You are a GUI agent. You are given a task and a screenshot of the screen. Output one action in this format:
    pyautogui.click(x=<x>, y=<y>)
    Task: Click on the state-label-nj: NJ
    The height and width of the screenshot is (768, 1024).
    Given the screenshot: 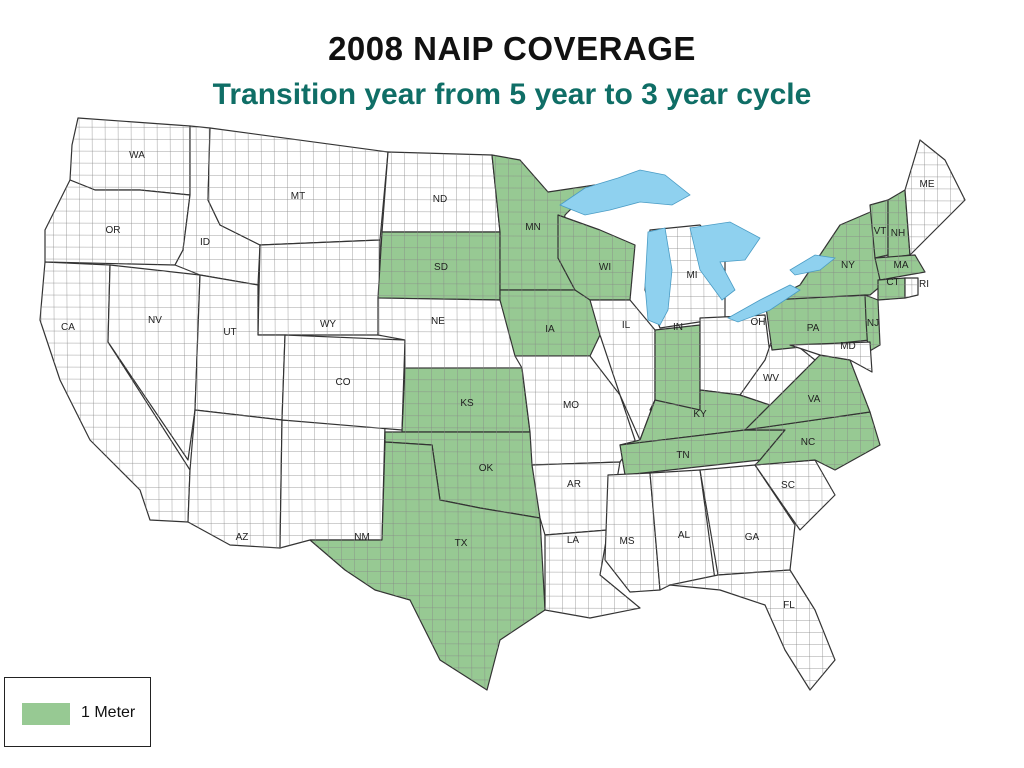 What is the action you would take?
    pyautogui.click(x=873, y=323)
    